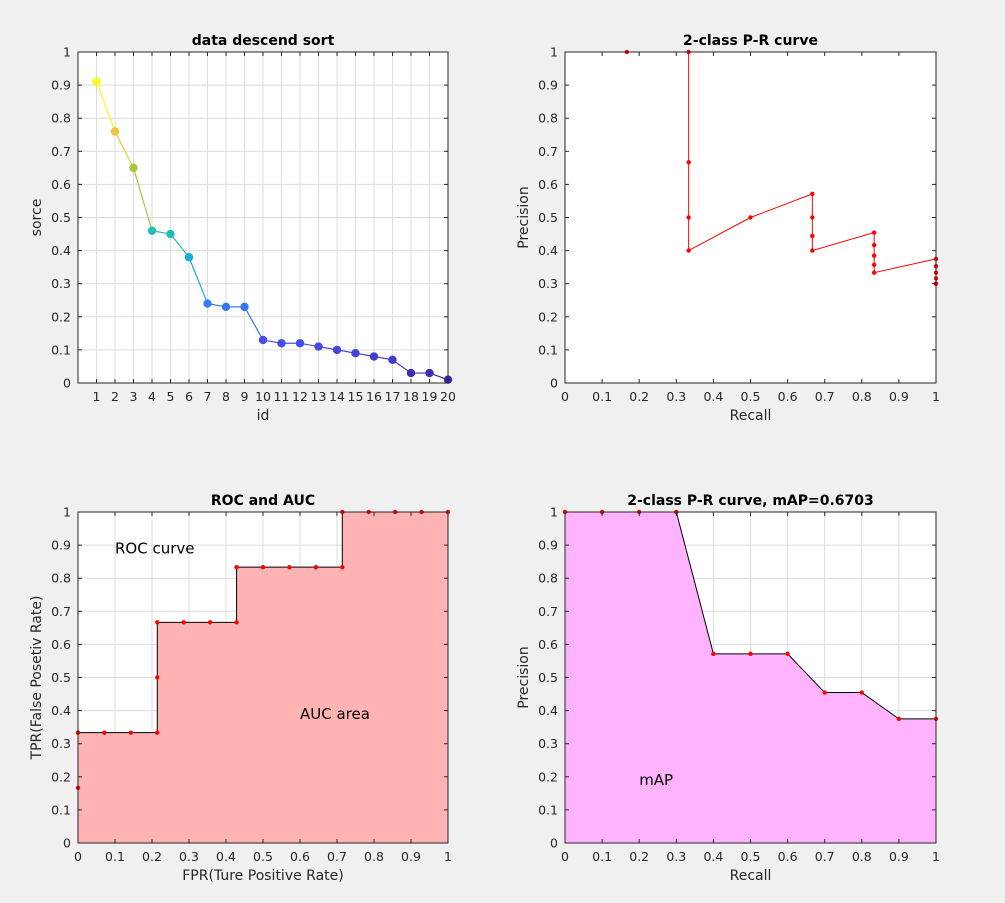 Image resolution: width=1005 pixels, height=903 pixels. I want to click on y-axis-label: sorce, so click(37, 218).